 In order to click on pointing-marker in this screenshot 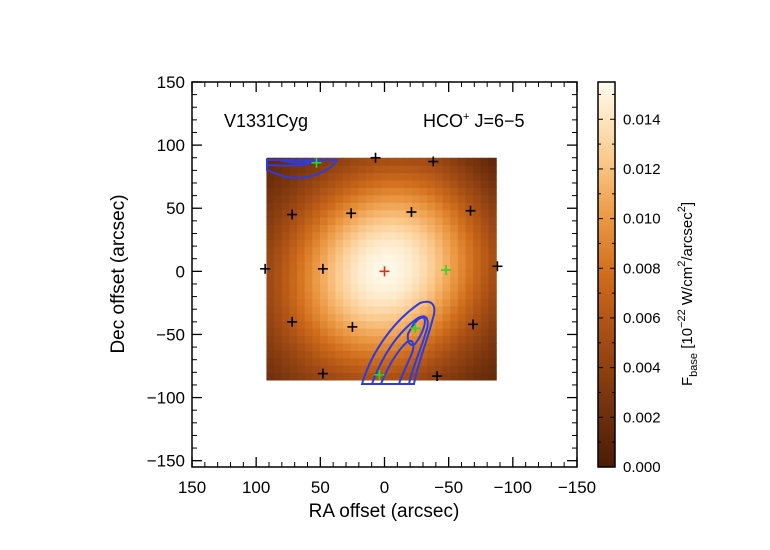, I will do `click(473, 324)`.